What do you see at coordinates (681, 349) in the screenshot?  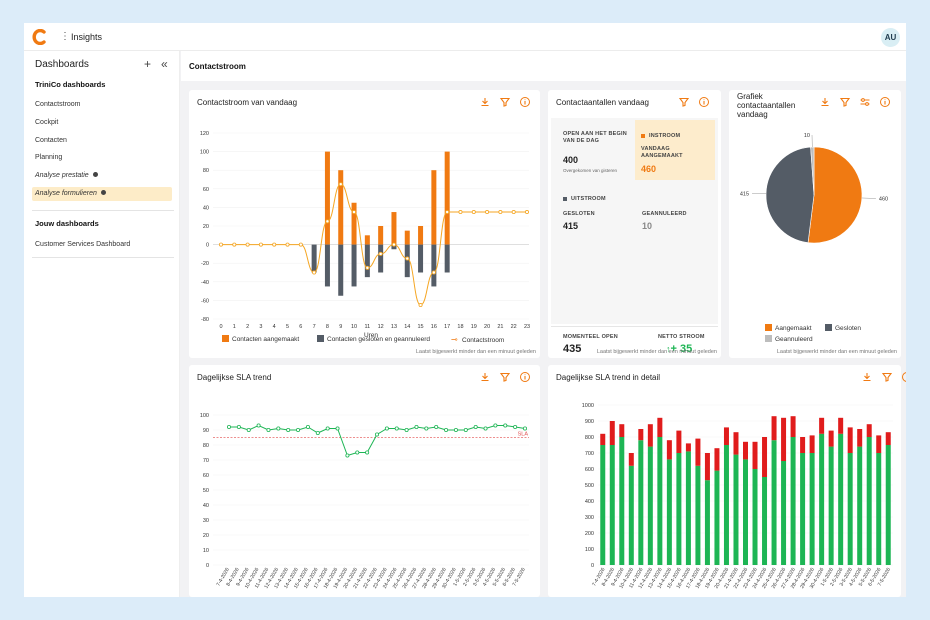 I see `netto-value-text: + 35` at bounding box center [681, 349].